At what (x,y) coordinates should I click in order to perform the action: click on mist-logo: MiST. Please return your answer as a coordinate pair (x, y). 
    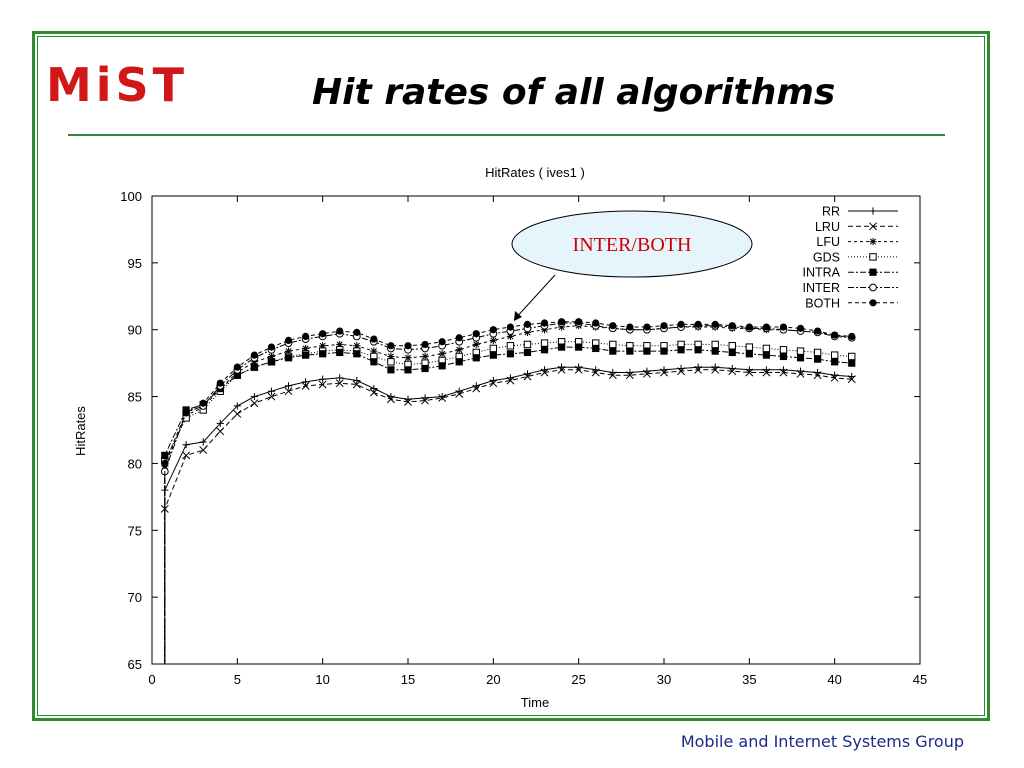
    Looking at the image, I should click on (117, 85).